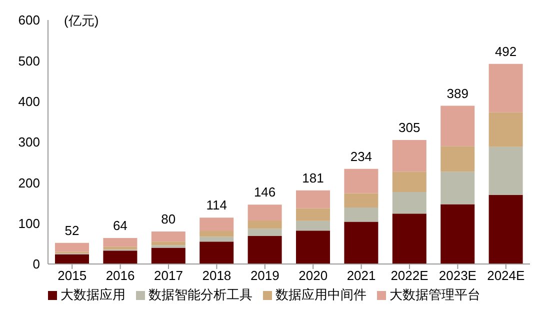  Describe the element at coordinates (361, 156) in the screenshot. I see `total-label: 234` at that location.